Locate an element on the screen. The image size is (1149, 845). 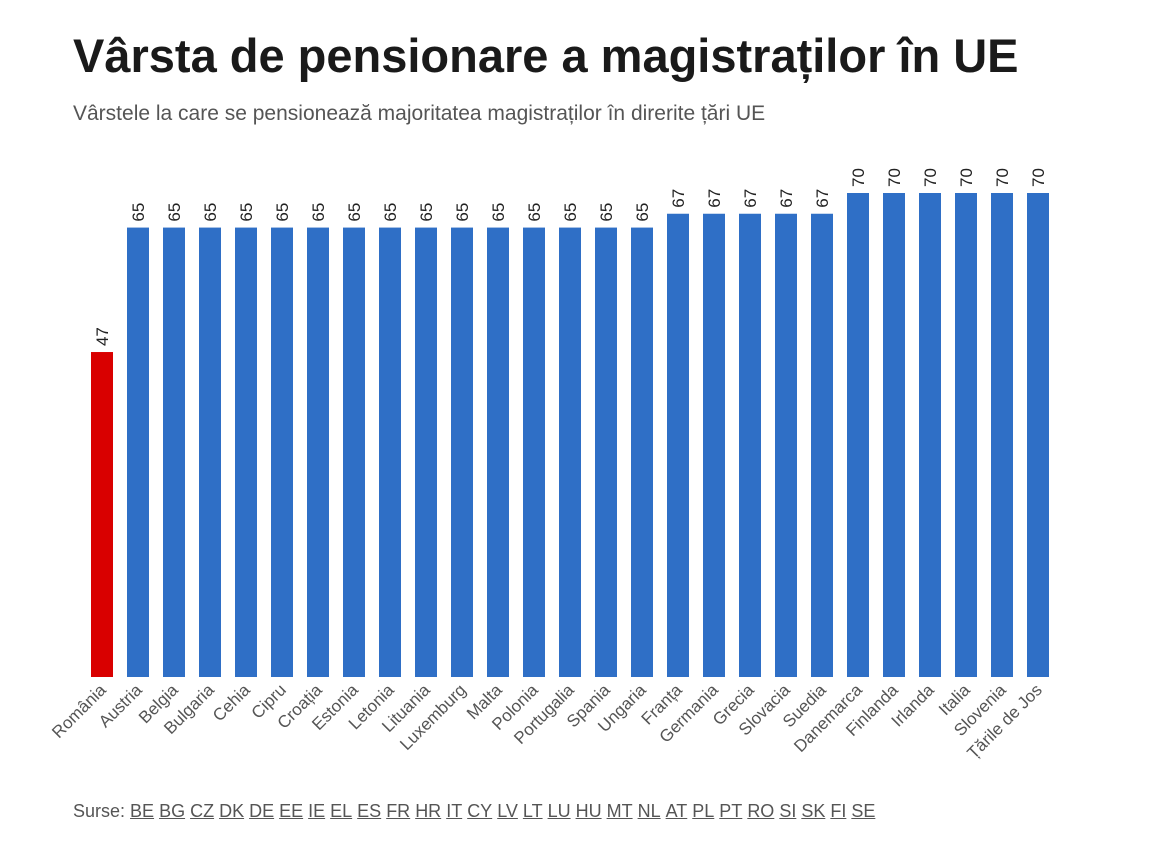
value-label-20: 67 is located at coordinates (822, 198).